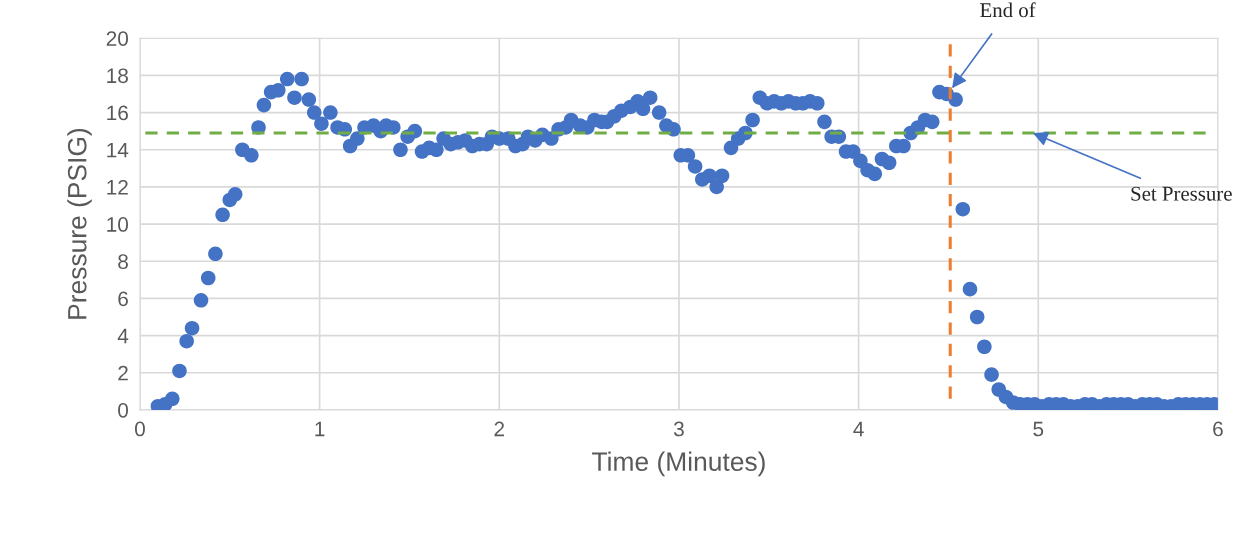  Describe the element at coordinates (123, 410) in the screenshot. I see `y-tick-label: 0` at that location.